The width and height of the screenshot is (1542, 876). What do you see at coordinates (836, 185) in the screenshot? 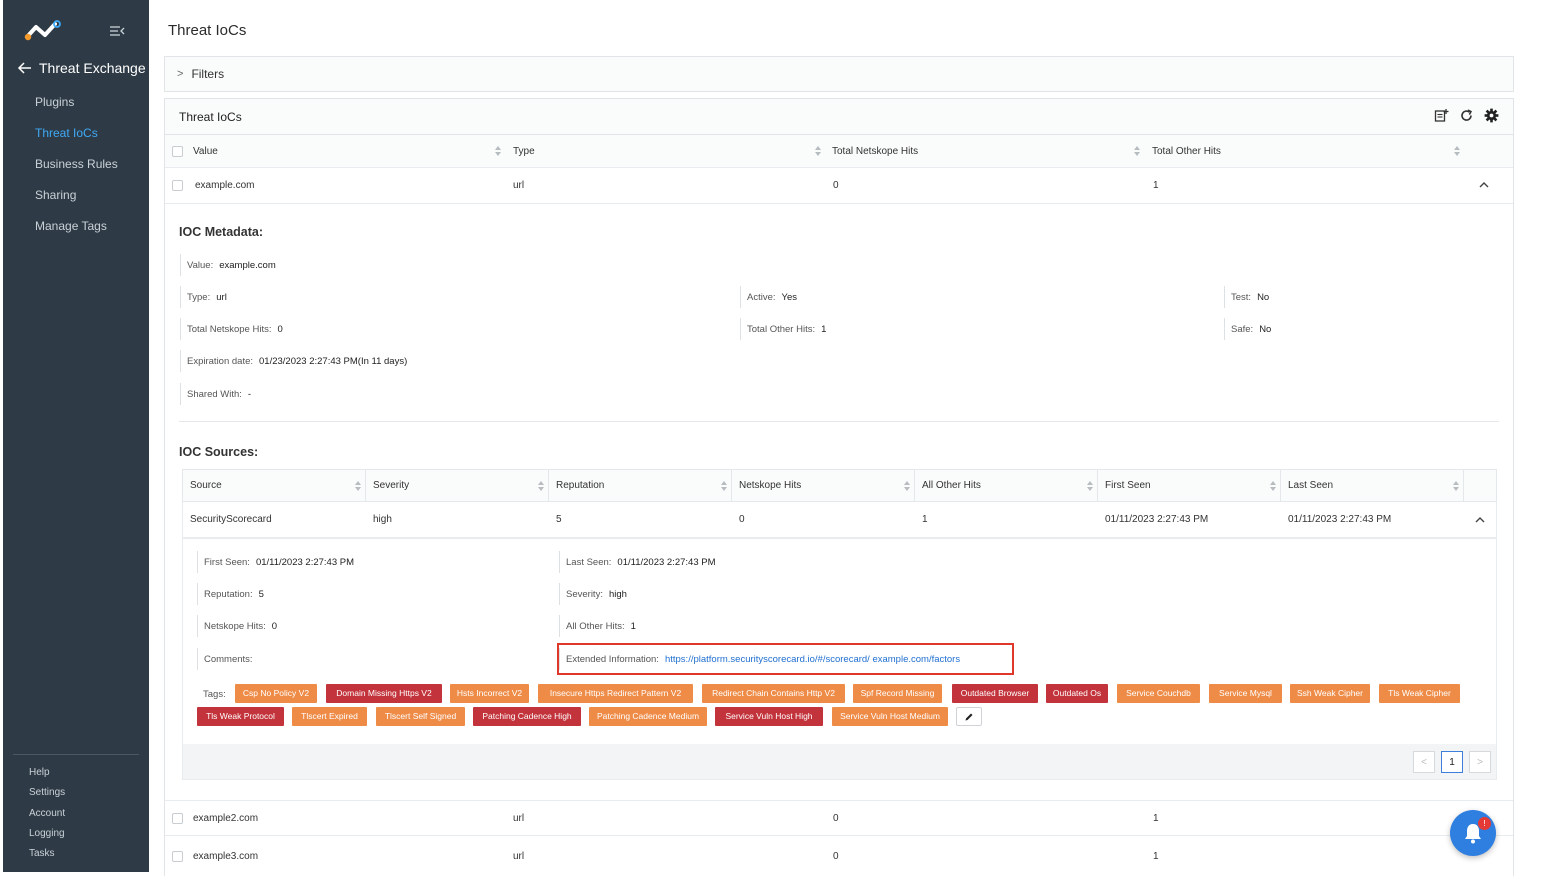
I see `row-netskope-hits: 0` at bounding box center [836, 185].